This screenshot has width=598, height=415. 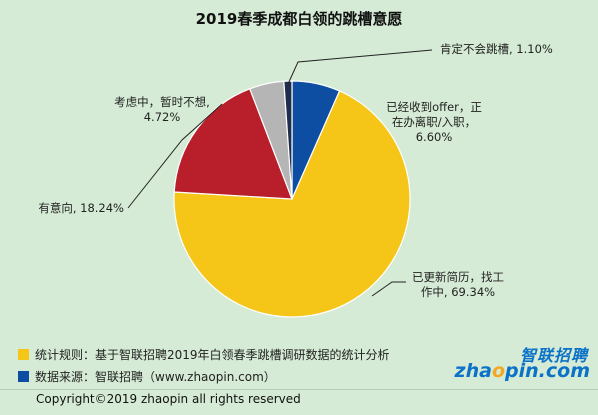 What do you see at coordinates (388, 289) in the screenshot?
I see `leader-jobsearch` at bounding box center [388, 289].